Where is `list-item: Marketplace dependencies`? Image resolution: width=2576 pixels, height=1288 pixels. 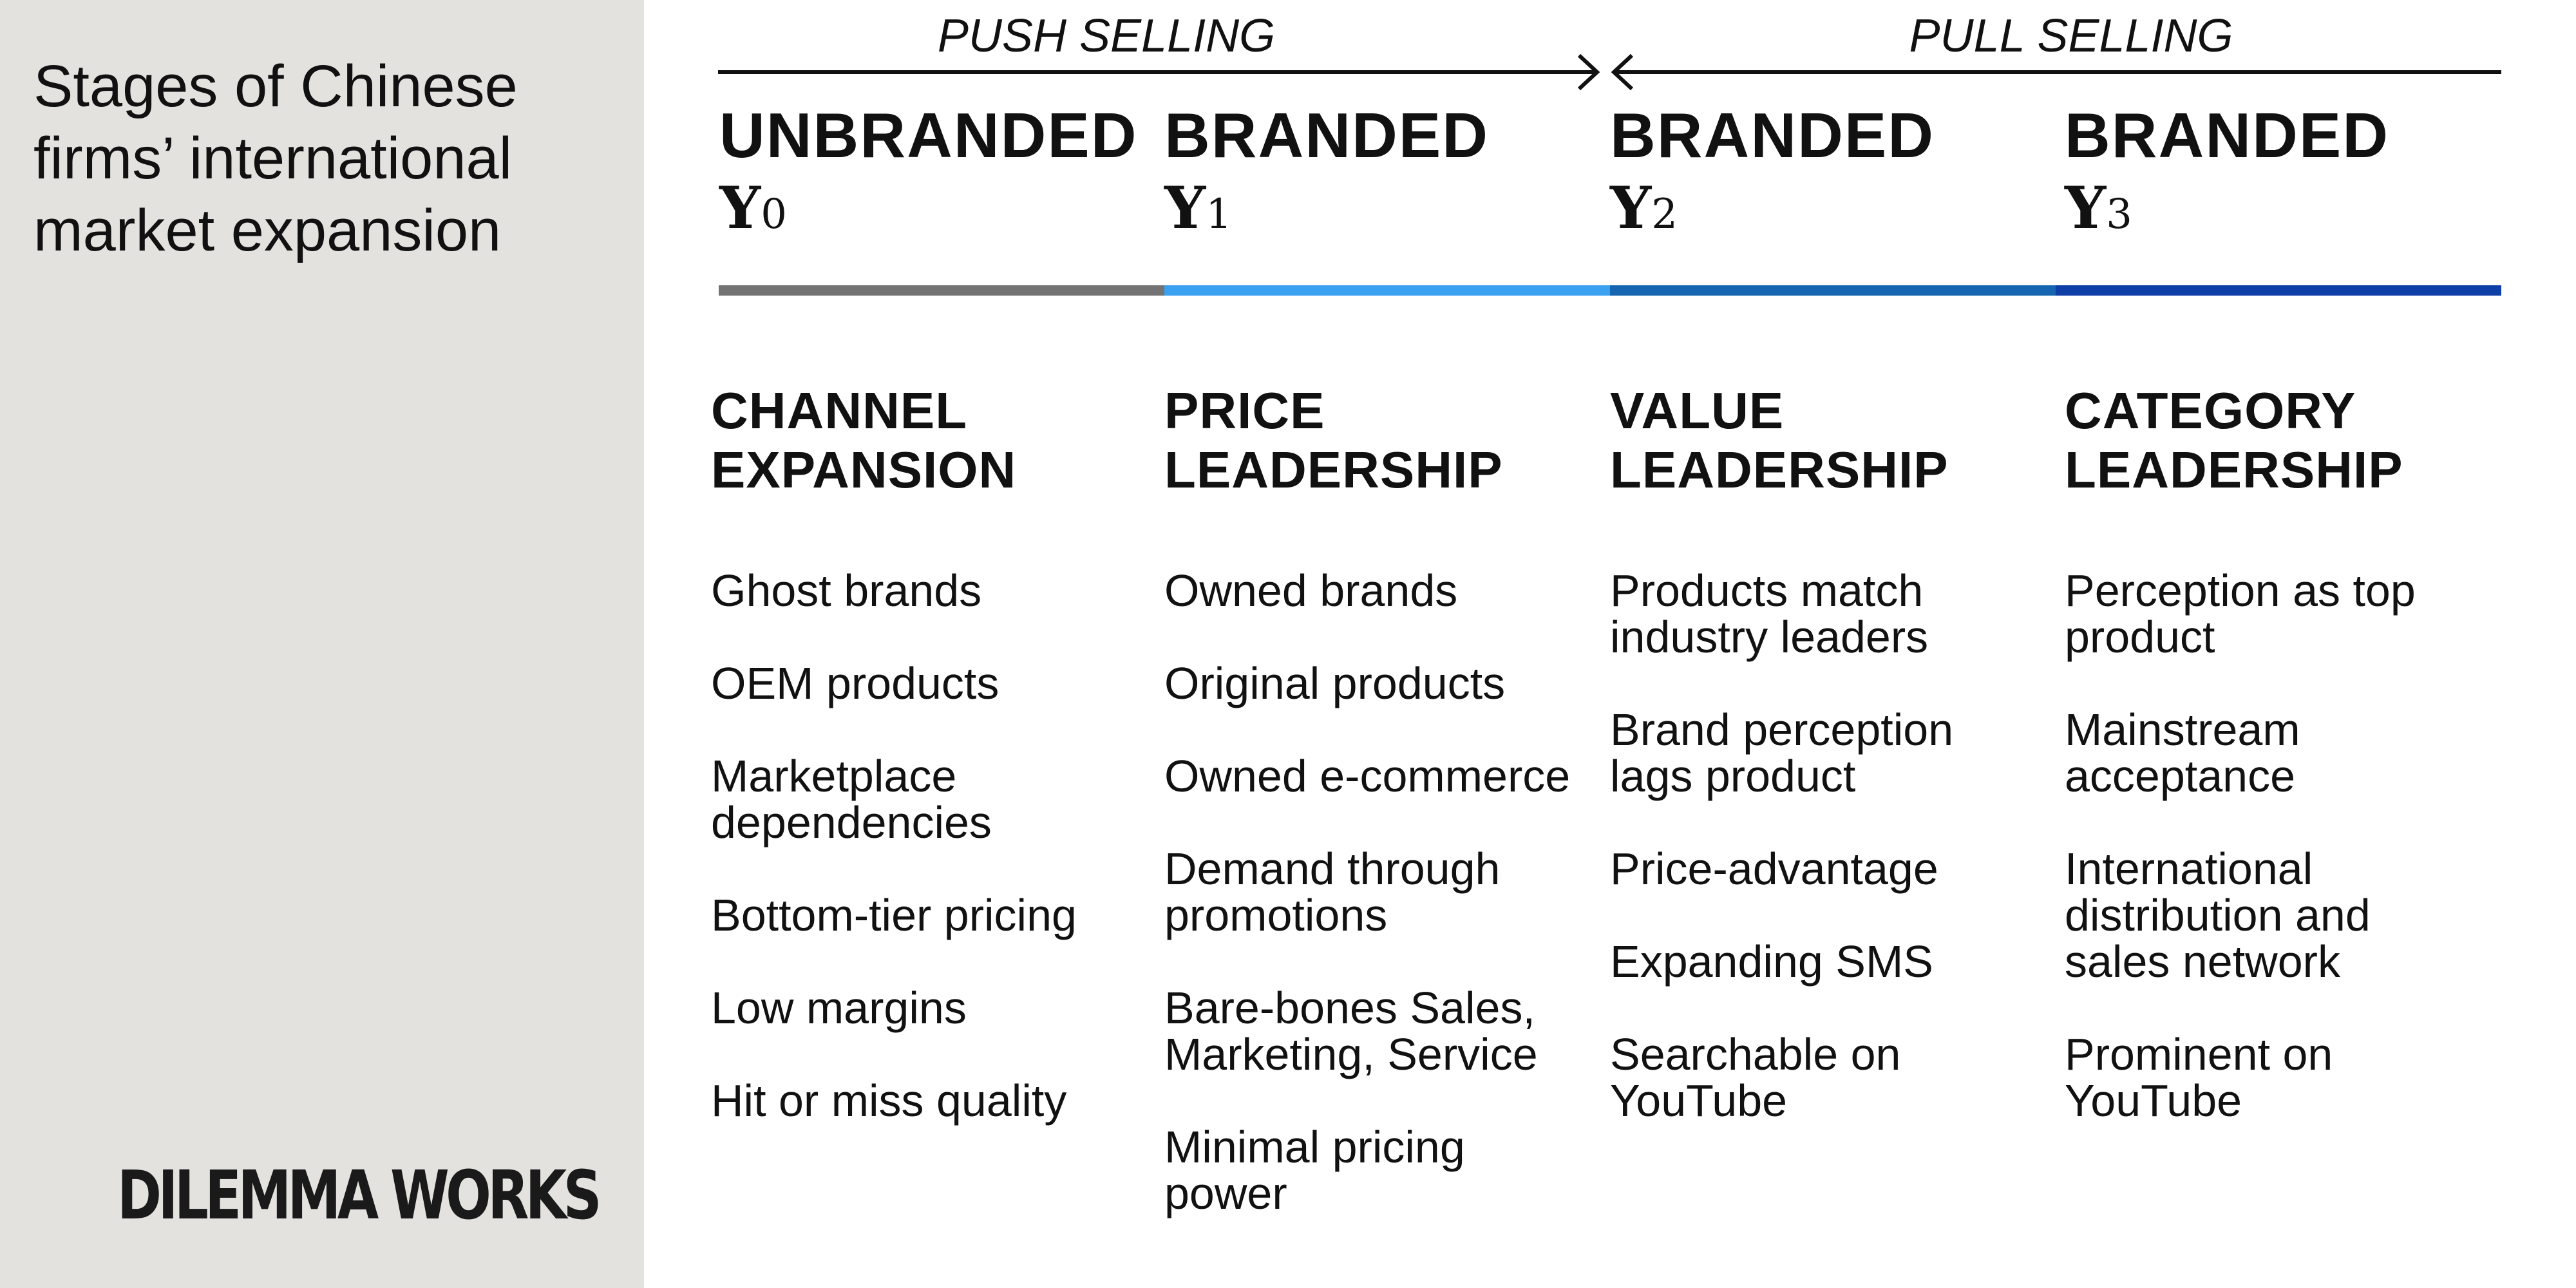
list-item: Marketplace dependencies is located at coordinates (851, 799).